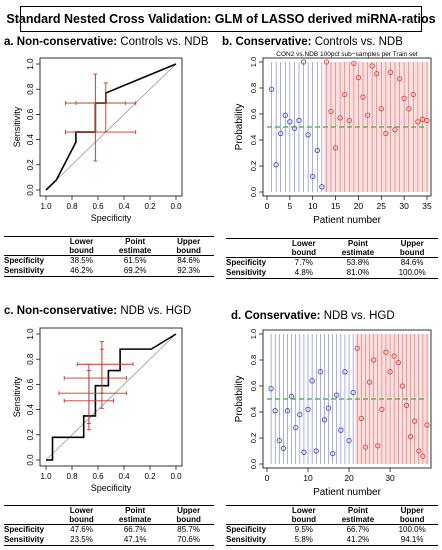 Image resolution: width=442 pixels, height=550 pixels. I want to click on panel-c-letter: c., so click(9, 311).